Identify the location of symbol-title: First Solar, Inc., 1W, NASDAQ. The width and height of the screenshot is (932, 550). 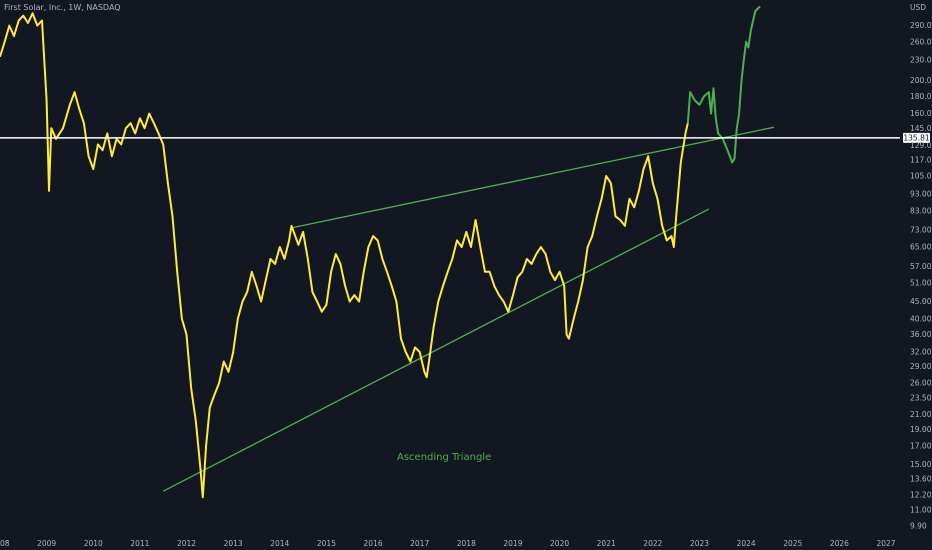
(62, 7).